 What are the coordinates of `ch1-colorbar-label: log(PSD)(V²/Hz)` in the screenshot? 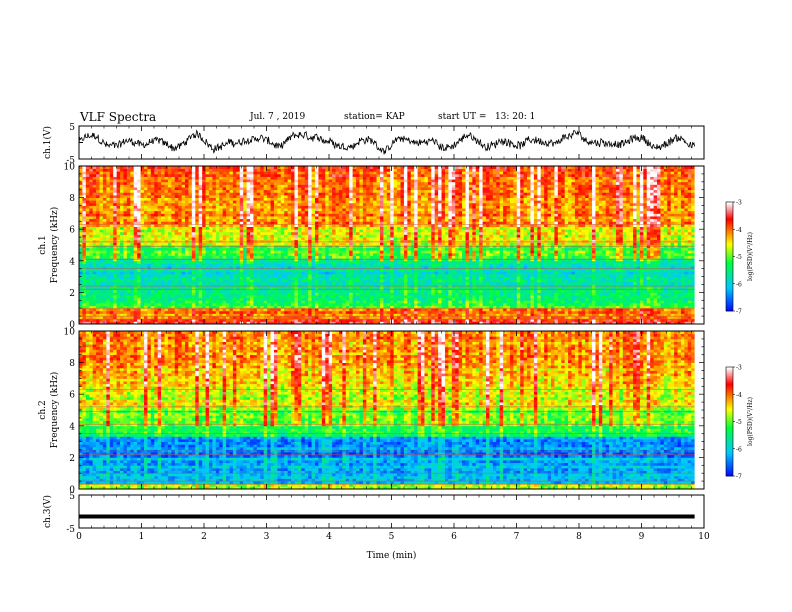 It's located at (750, 256).